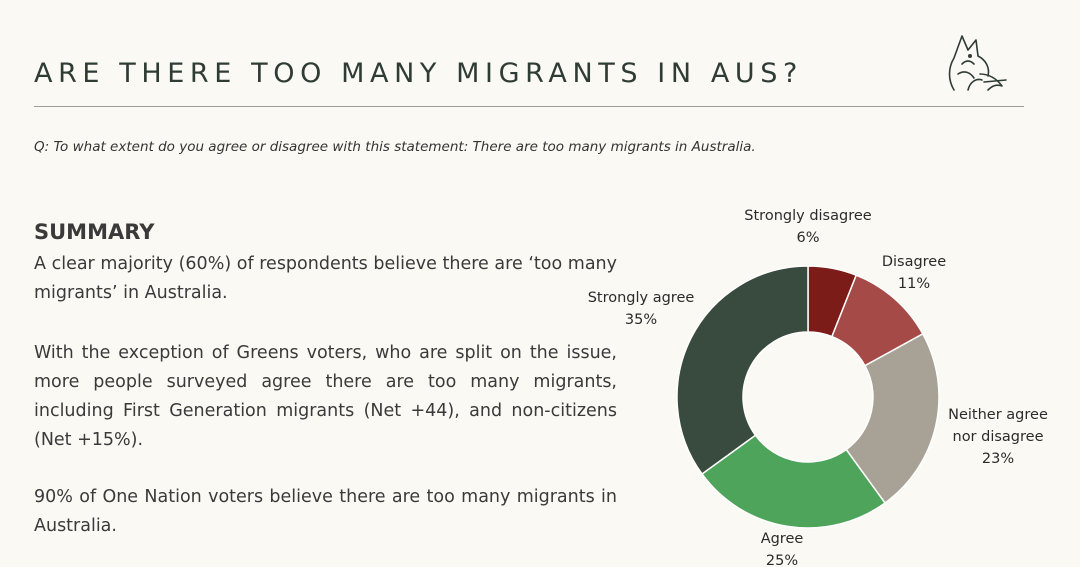 The image size is (1080, 567). What do you see at coordinates (418, 73) in the screenshot?
I see `page-title: ARE THERE TOO MANY MIGRANTS IN AUS?` at bounding box center [418, 73].